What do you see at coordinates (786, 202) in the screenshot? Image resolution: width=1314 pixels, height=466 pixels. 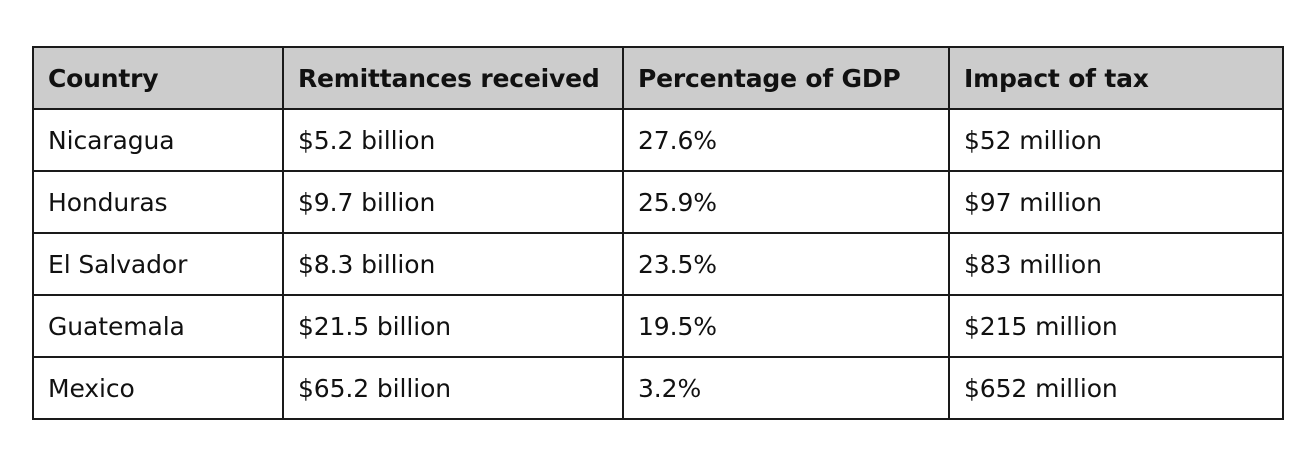 I see `cell-percentage-gdp: 25.9%` at bounding box center [786, 202].